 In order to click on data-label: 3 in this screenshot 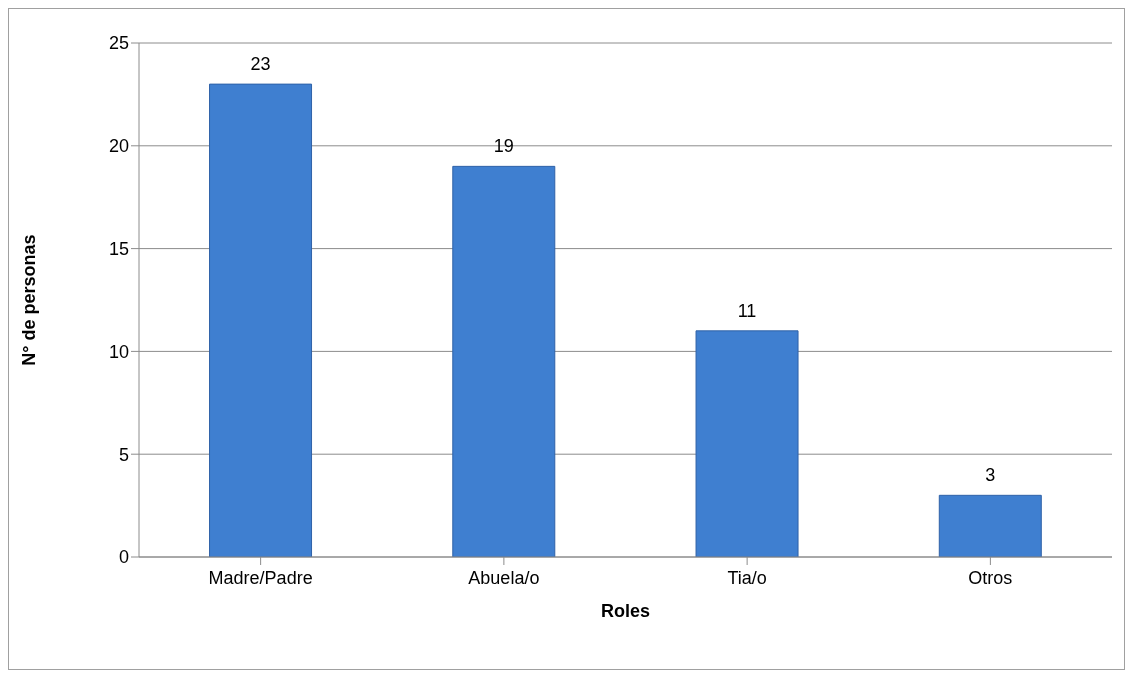, I will do `click(990, 475)`.